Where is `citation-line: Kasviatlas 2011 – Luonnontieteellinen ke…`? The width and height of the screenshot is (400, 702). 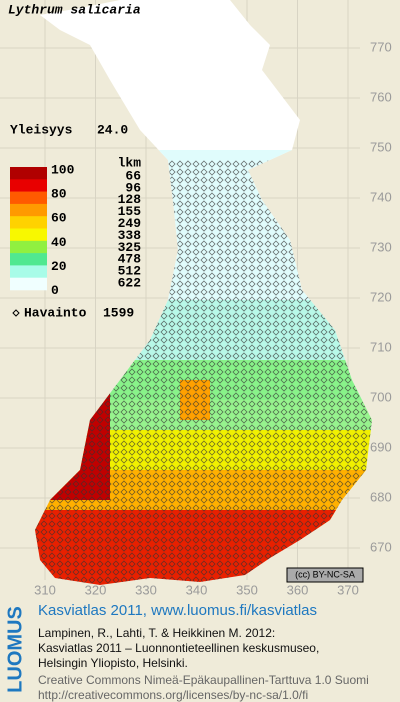
citation-line: Kasviatlas 2011 – Luonnontieteellinen ke… is located at coordinates (179, 648).